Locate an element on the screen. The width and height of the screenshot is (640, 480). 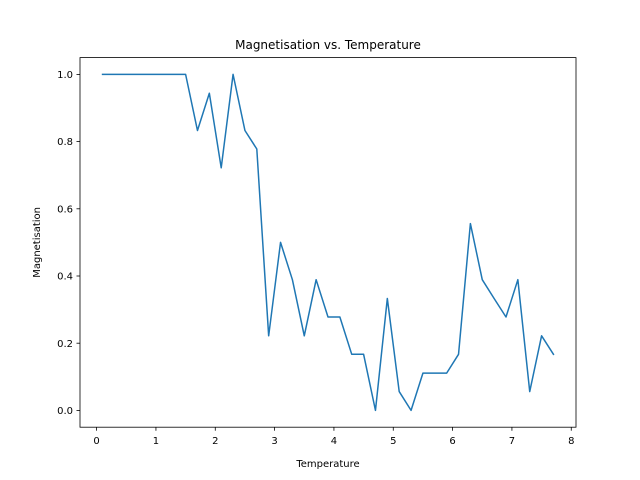
y-axis: 0.0 0.2 0.4 0.6 0.8 1.0 is located at coordinates (68, 243).